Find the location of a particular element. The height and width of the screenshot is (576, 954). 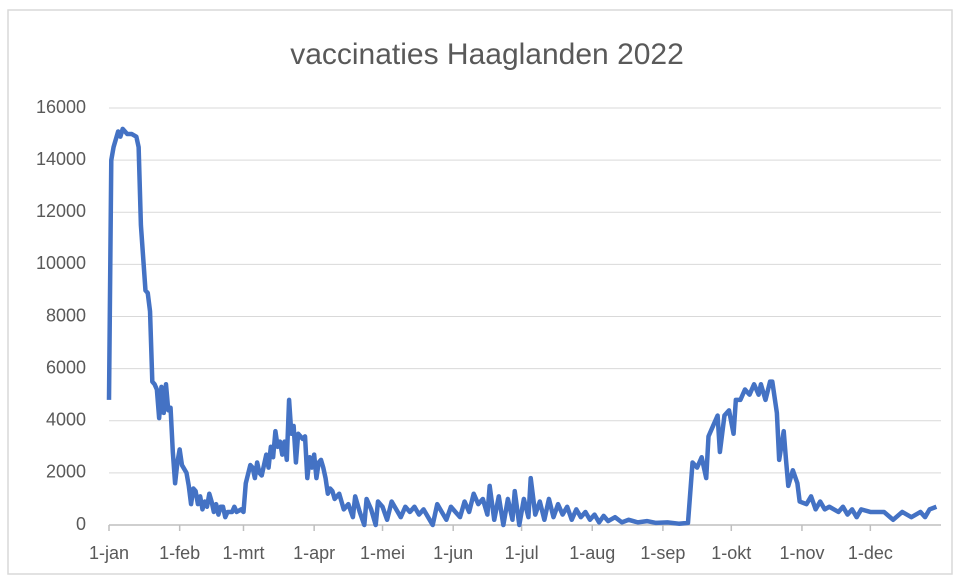

x-tick-label: 1-jan is located at coordinates (109, 553).